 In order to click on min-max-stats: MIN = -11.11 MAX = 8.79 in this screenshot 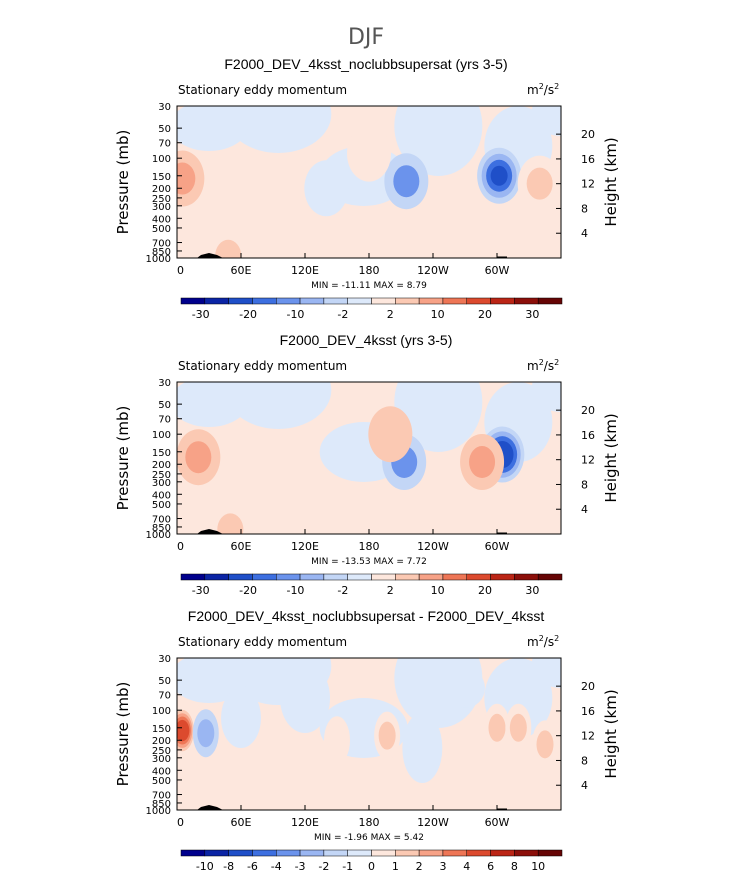, I will do `click(369, 286)`.